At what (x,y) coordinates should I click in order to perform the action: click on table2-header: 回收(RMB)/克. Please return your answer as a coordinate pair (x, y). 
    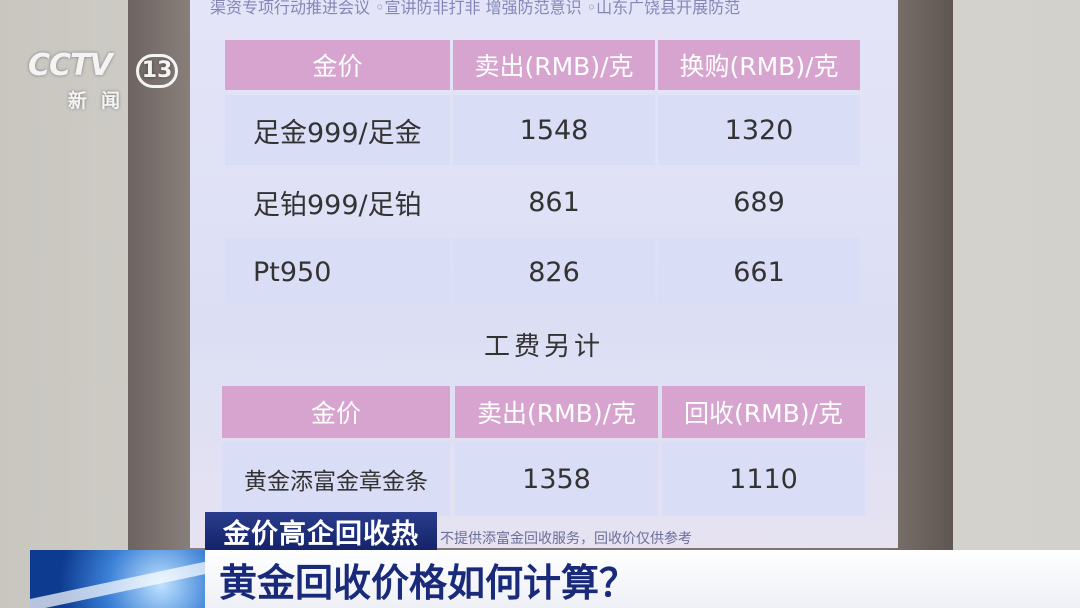
    Looking at the image, I should click on (763, 412).